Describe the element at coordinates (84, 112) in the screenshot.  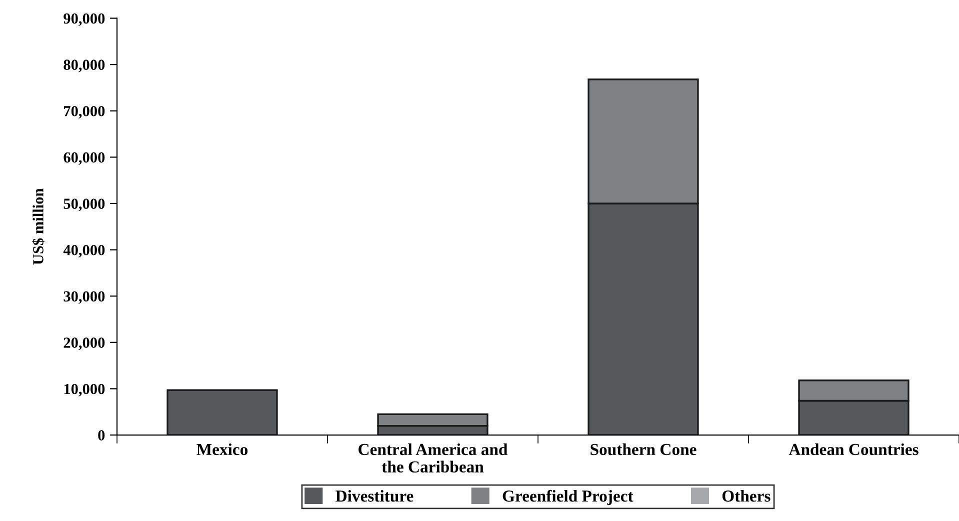
I see `y-tick-label: 70,000` at that location.